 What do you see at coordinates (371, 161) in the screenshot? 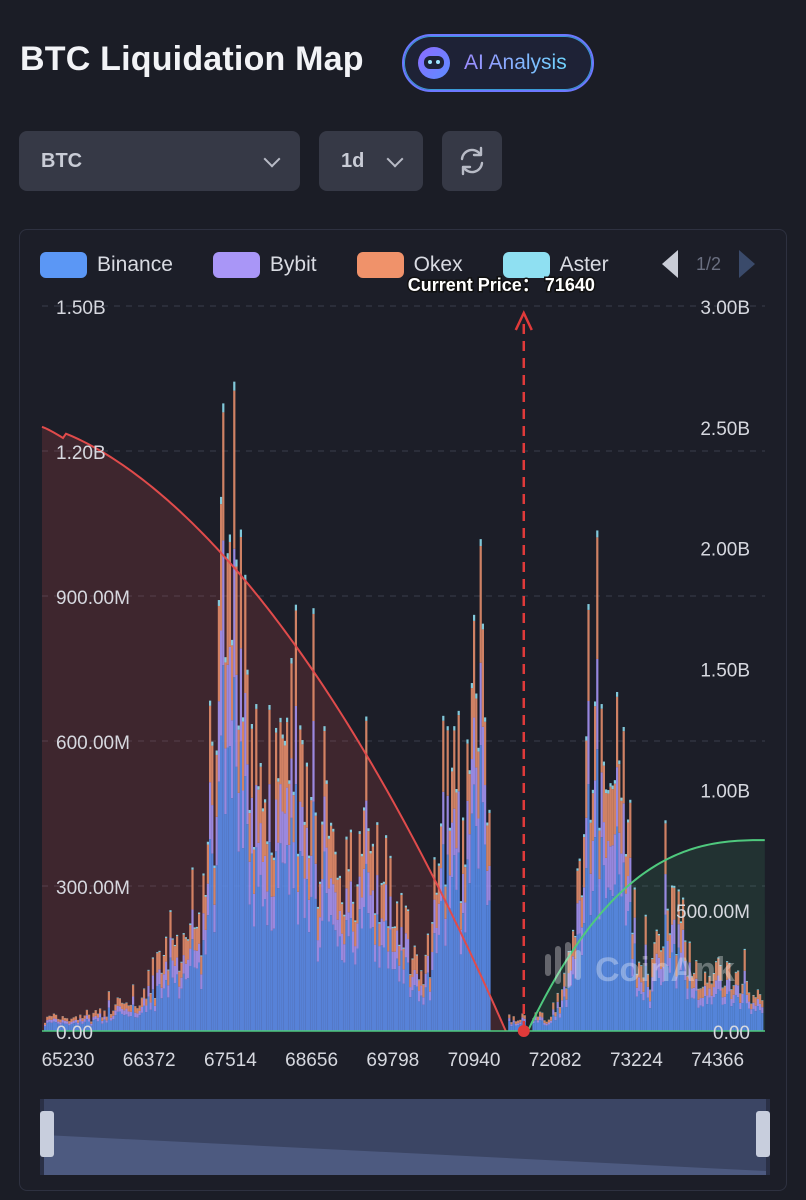
I see `timeframe-select: 1d` at bounding box center [371, 161].